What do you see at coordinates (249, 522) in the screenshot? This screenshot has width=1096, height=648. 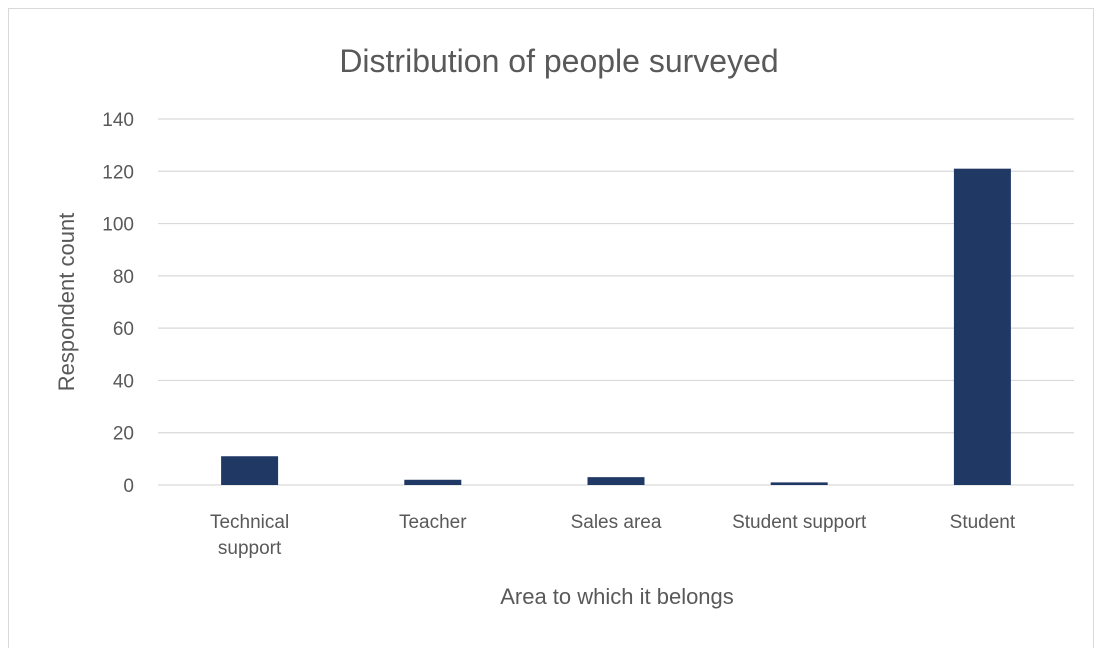 I see `x-tick-label: Technical` at bounding box center [249, 522].